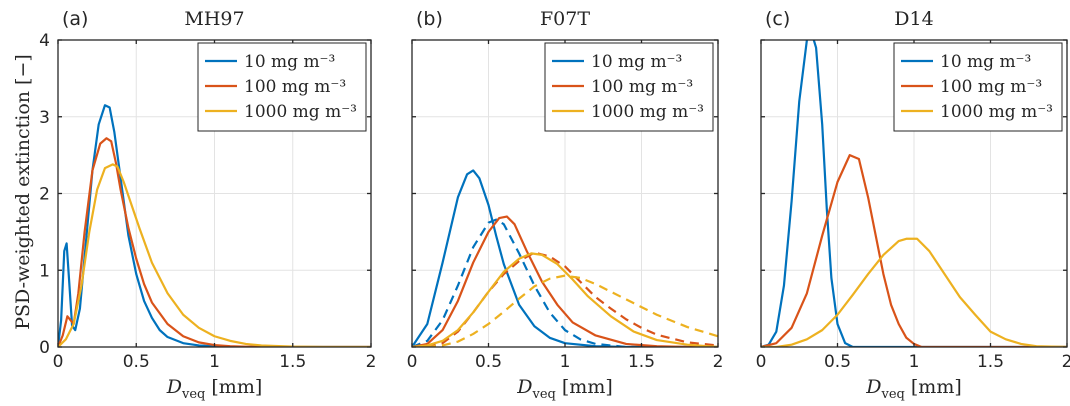  What do you see at coordinates (913, 19) in the screenshot?
I see `panel-title: D14` at bounding box center [913, 19].